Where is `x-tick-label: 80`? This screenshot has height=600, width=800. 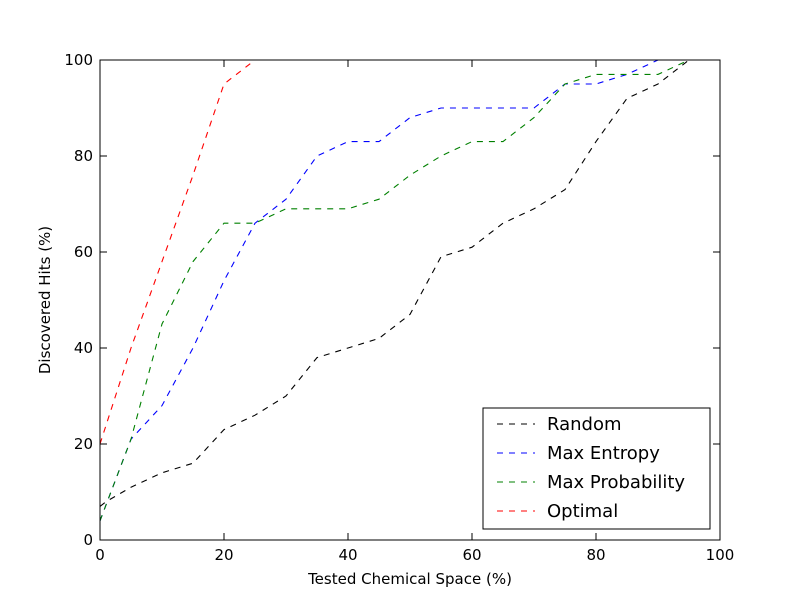
x-tick-label: 80 is located at coordinates (595, 555).